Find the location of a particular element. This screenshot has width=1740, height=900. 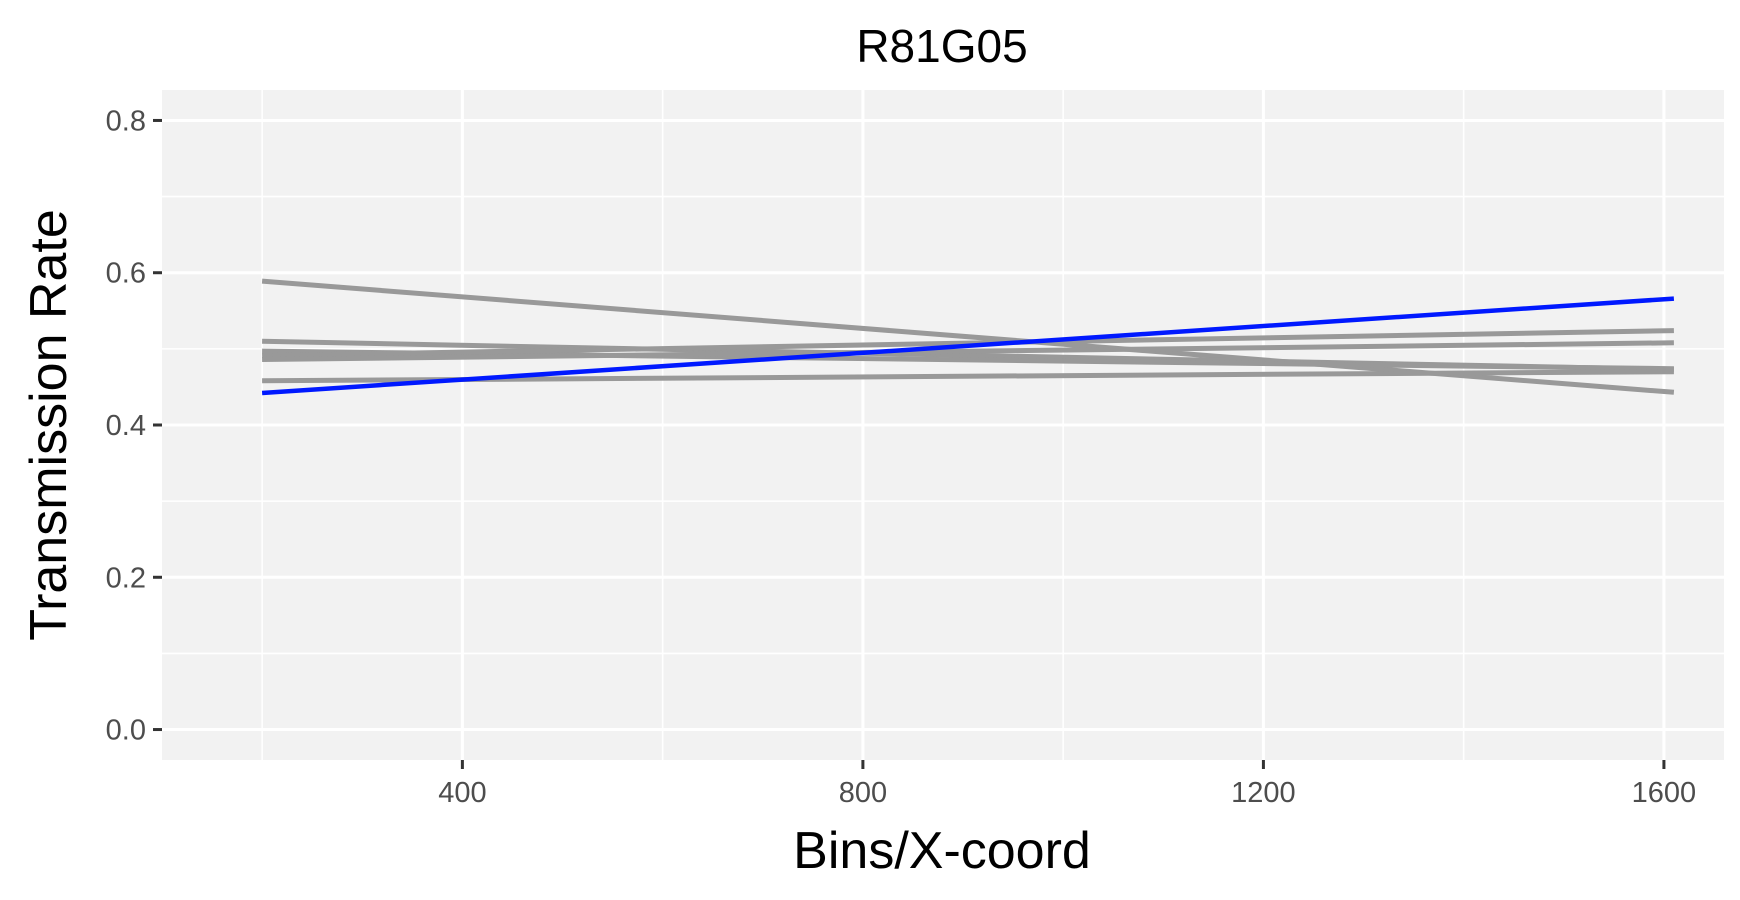

x-tick-label: 400 is located at coordinates (462, 793).